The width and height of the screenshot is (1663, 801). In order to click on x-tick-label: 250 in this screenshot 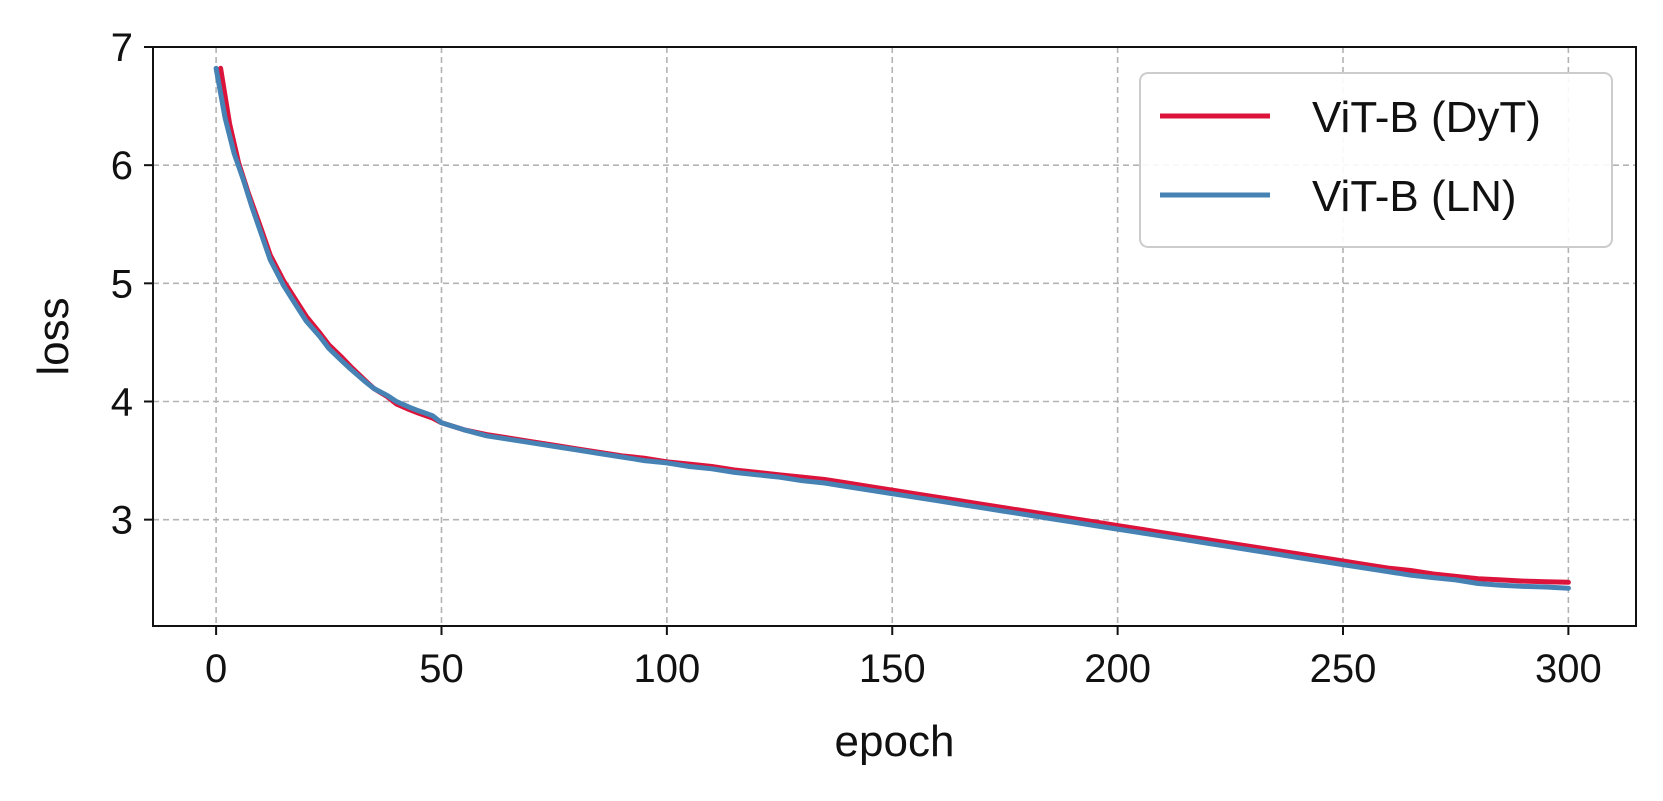, I will do `click(1343, 669)`.